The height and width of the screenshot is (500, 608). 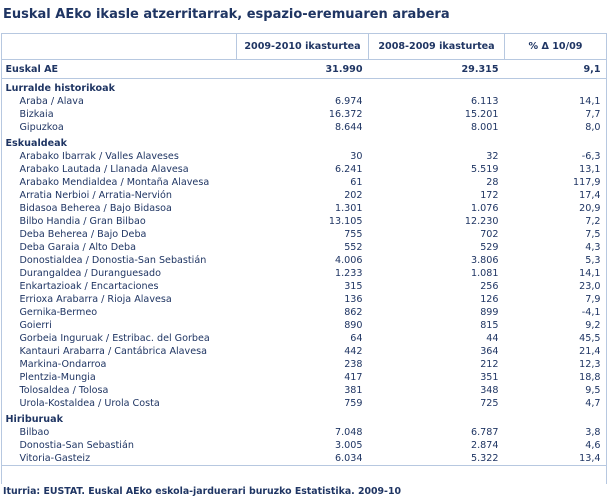 What do you see at coordinates (349, 127) in the screenshot?
I see `cell: 8.644` at bounding box center [349, 127].